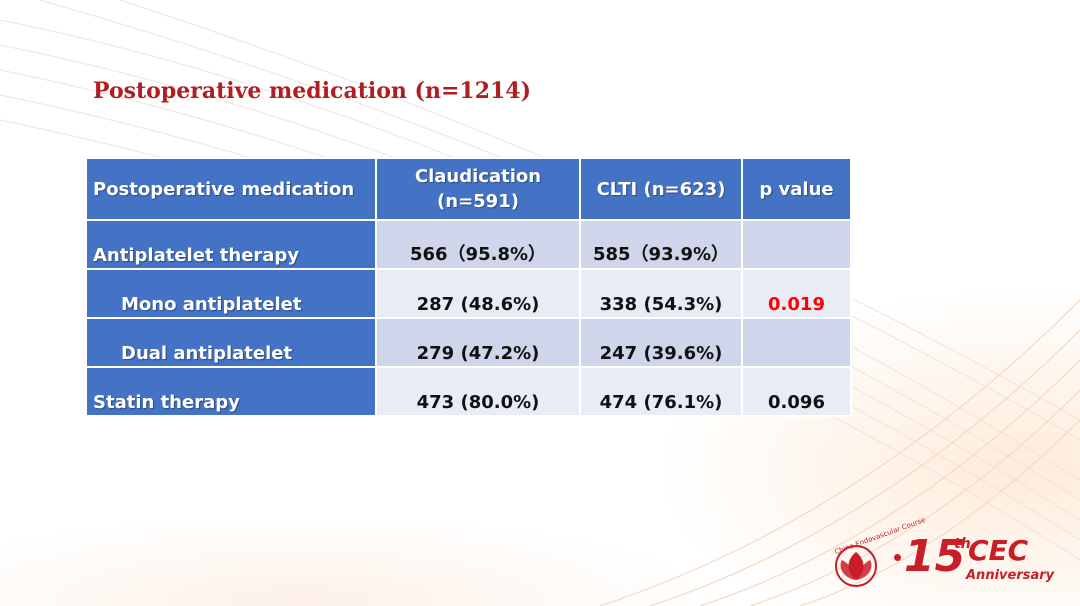  I want to click on cell-clti: 474 (76.1%), so click(661, 391).